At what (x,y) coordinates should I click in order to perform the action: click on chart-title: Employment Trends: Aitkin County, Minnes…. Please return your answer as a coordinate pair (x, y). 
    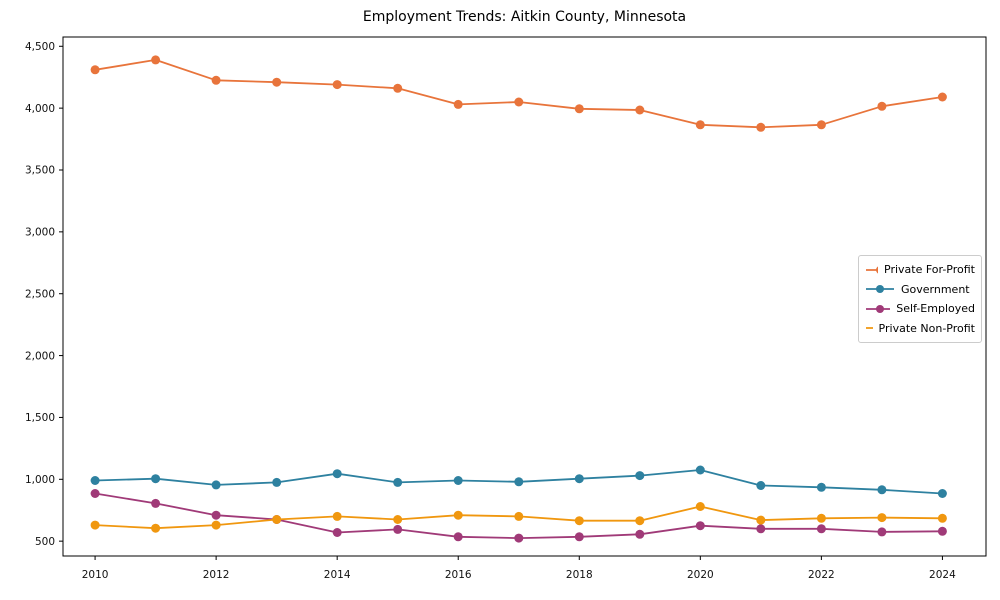
    Looking at the image, I should click on (524, 17).